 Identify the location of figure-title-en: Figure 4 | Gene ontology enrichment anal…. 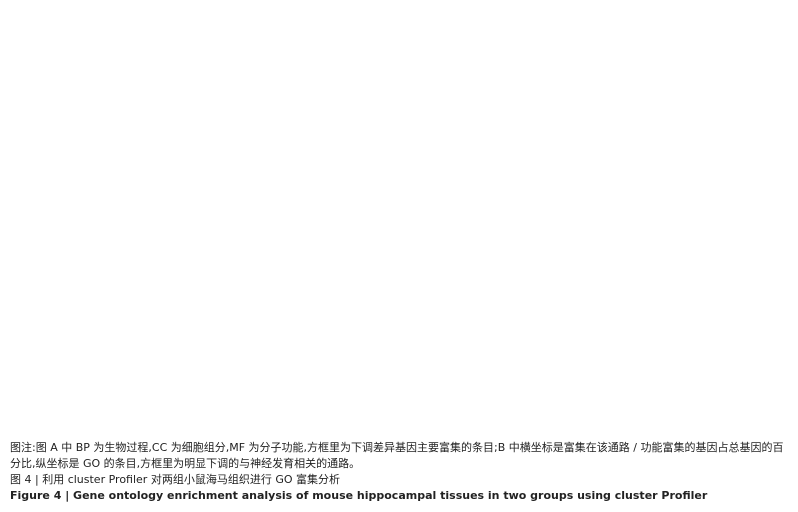
(359, 495).